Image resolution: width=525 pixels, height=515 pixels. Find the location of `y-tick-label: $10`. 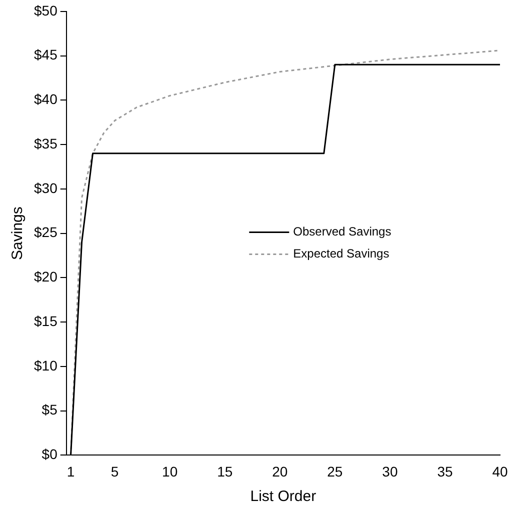

y-tick-label: $10 is located at coordinates (46, 365).